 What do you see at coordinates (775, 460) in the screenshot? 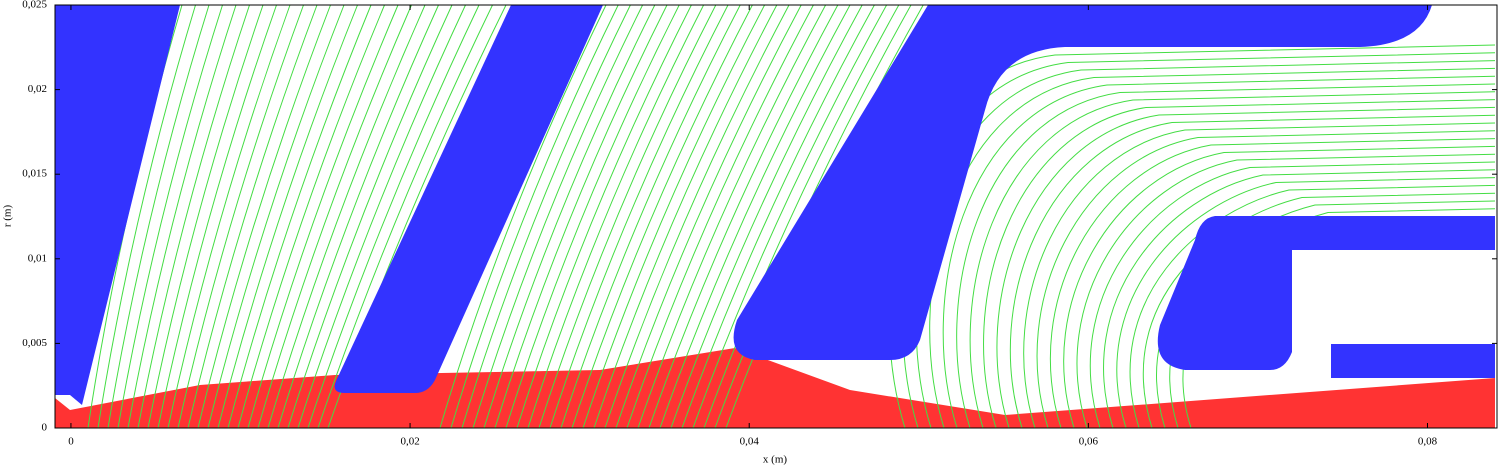
I see `x-axis-label: x (m)` at bounding box center [775, 460].